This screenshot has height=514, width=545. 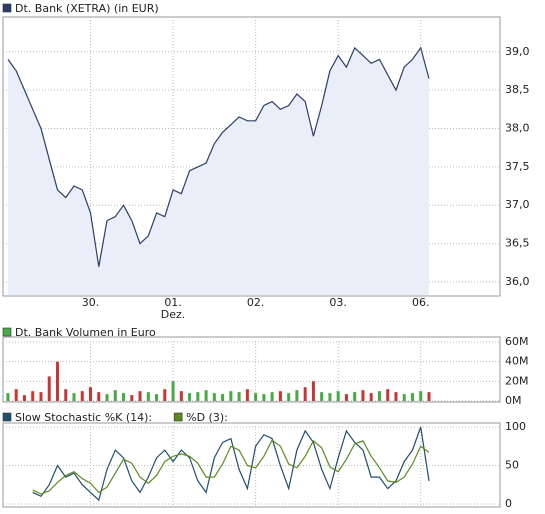 What do you see at coordinates (85, 332) in the screenshot?
I see `legend-label: Dt. Bank Volumen in Euro` at bounding box center [85, 332].